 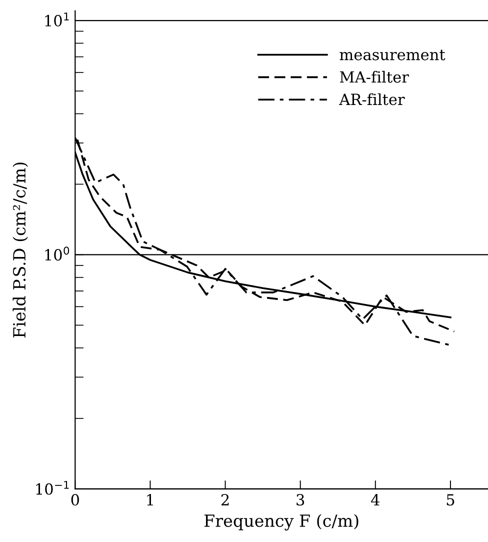 I want to click on x-tick-label: 3, so click(x=300, y=500).